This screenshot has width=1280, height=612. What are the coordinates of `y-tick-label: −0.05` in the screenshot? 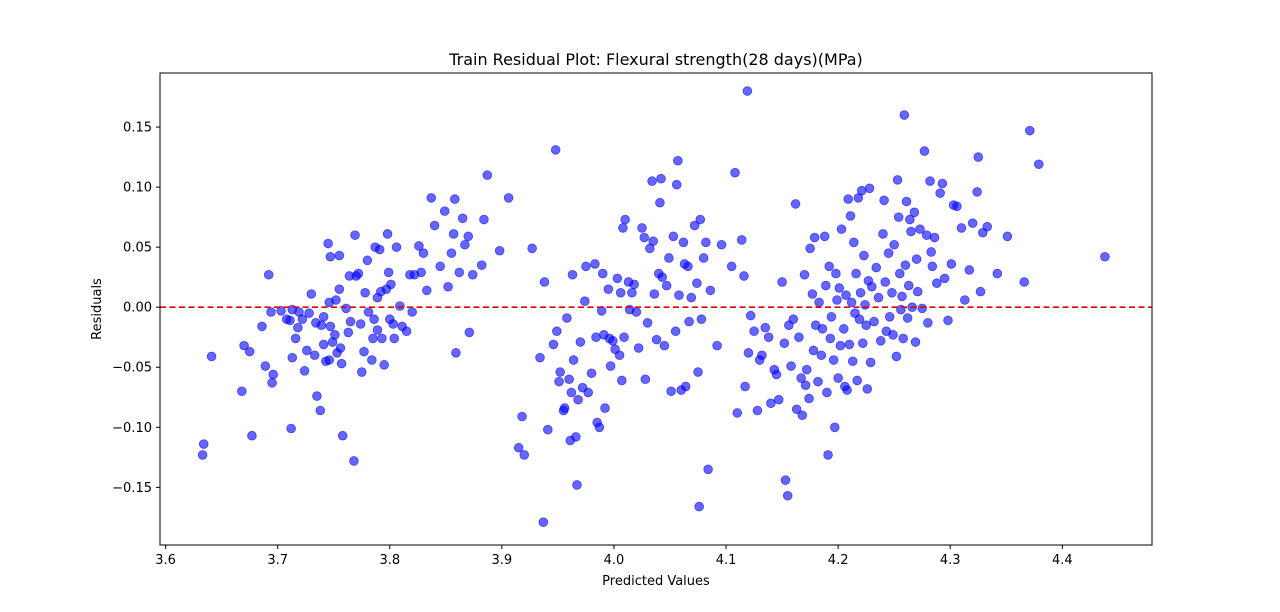 It's located at (132, 368).